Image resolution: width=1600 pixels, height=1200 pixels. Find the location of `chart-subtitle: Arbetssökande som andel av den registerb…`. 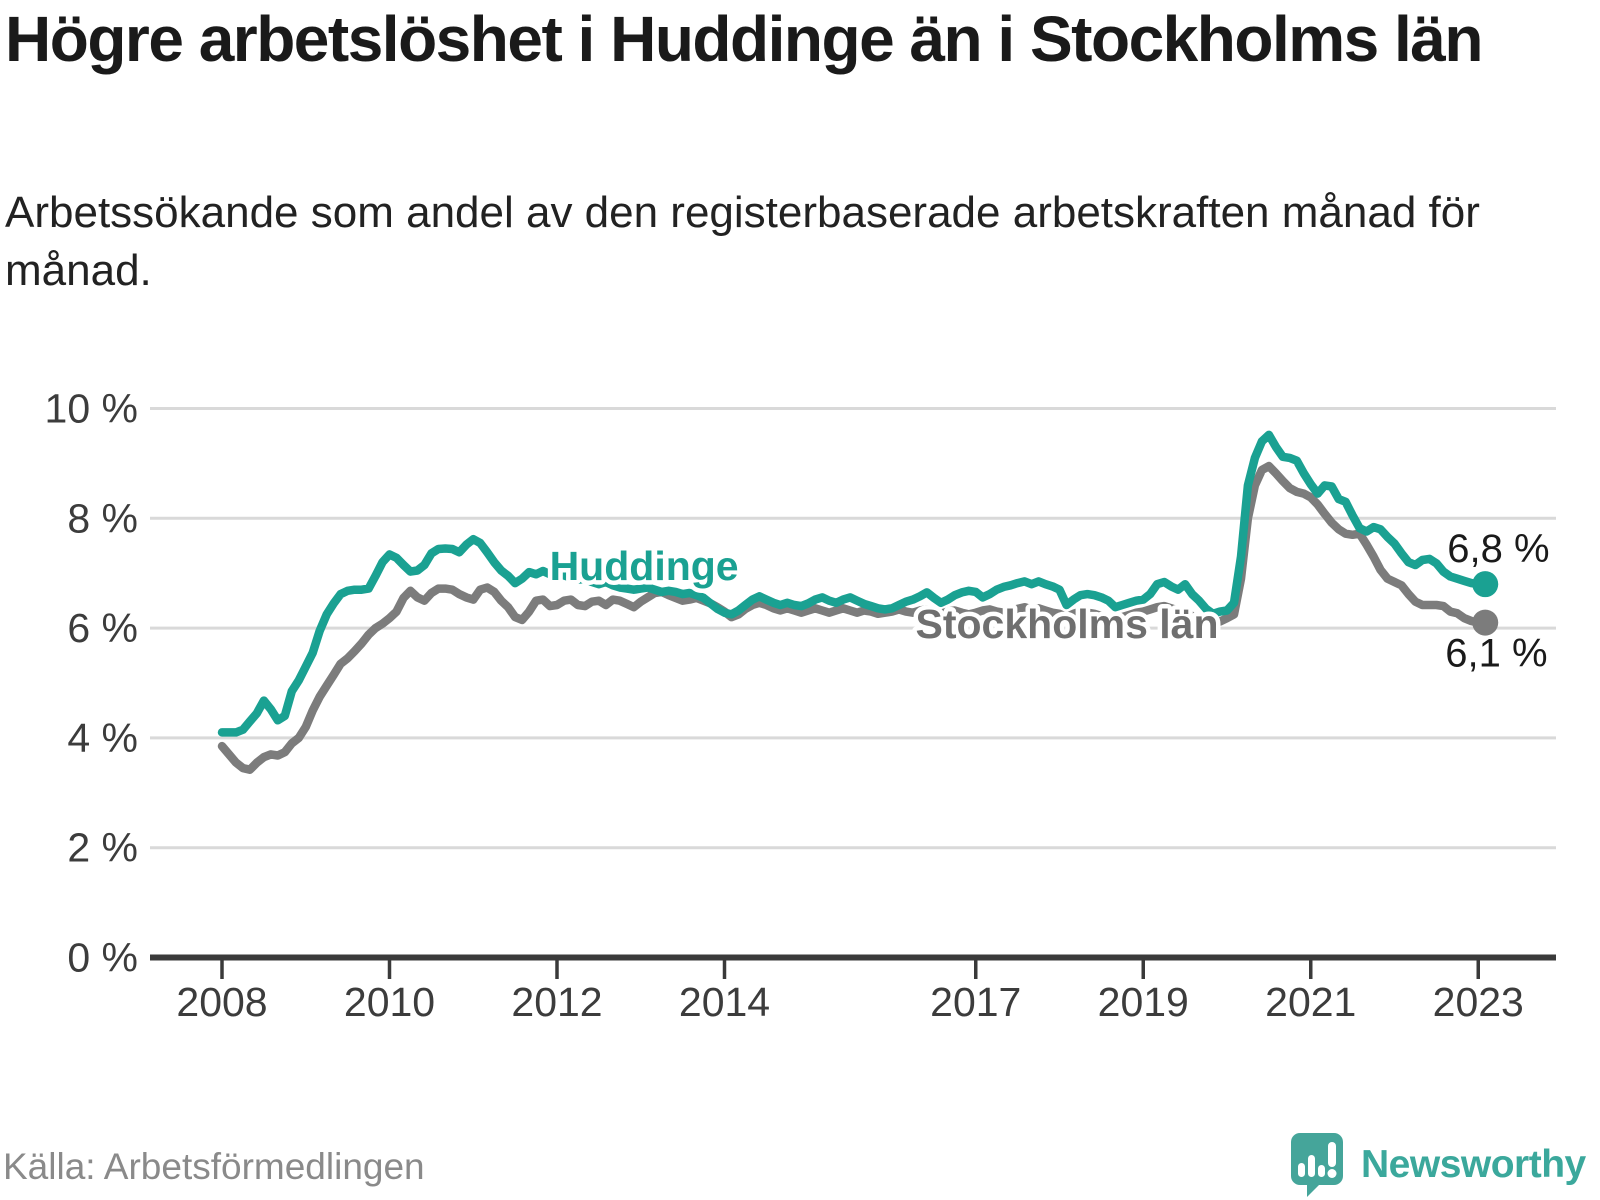

chart-subtitle: Arbetssökande som andel av den registerb… is located at coordinates (742, 242).